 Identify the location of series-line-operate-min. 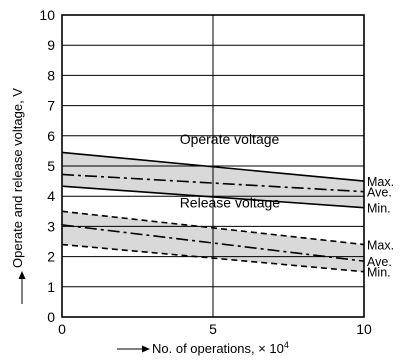
(213, 197).